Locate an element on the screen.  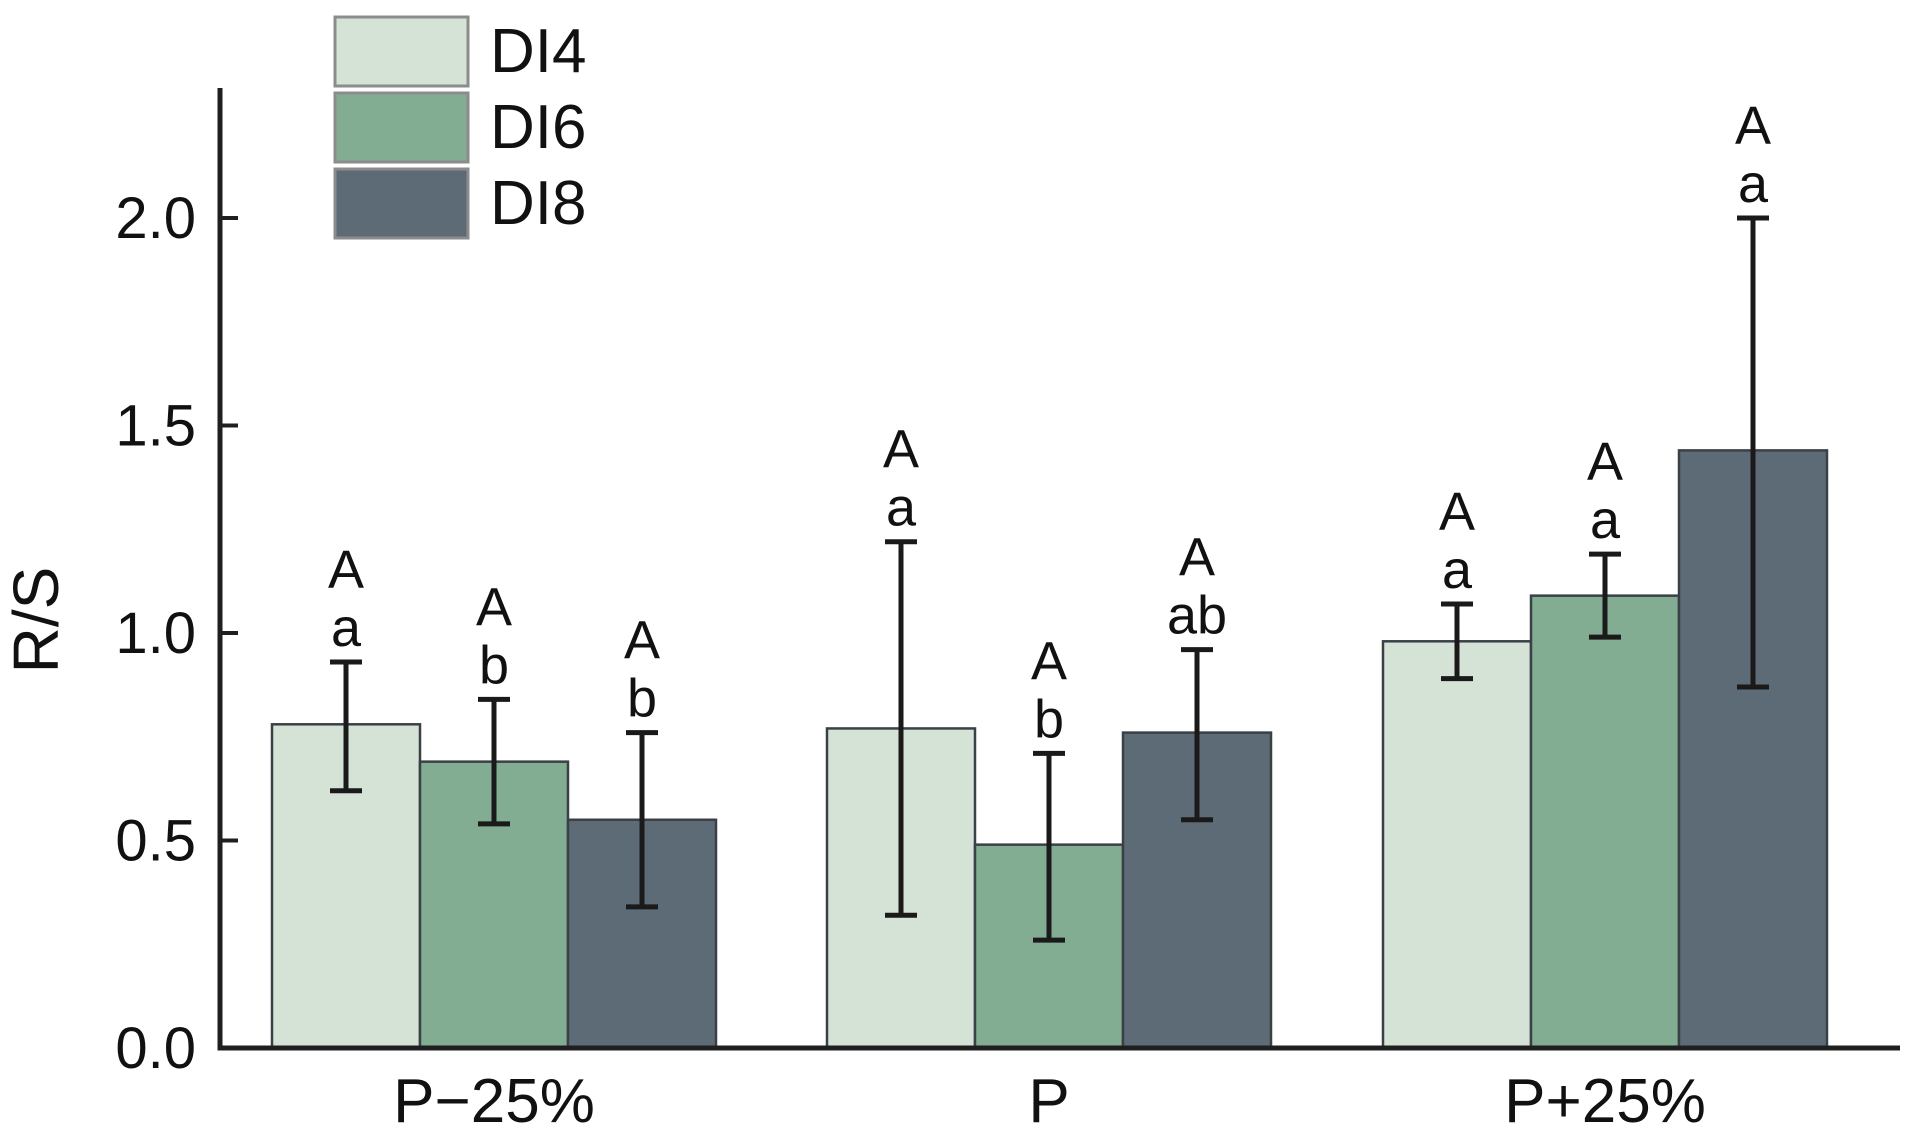
legend-label-di4: DI4 is located at coordinates (538, 51).